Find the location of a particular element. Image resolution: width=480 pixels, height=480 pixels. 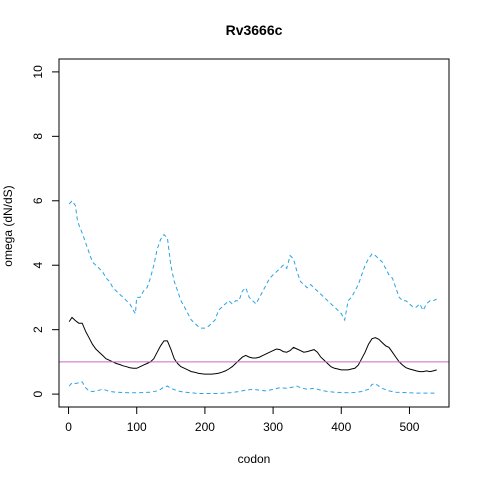

y-tick-label: 8 is located at coordinates (38, 136).